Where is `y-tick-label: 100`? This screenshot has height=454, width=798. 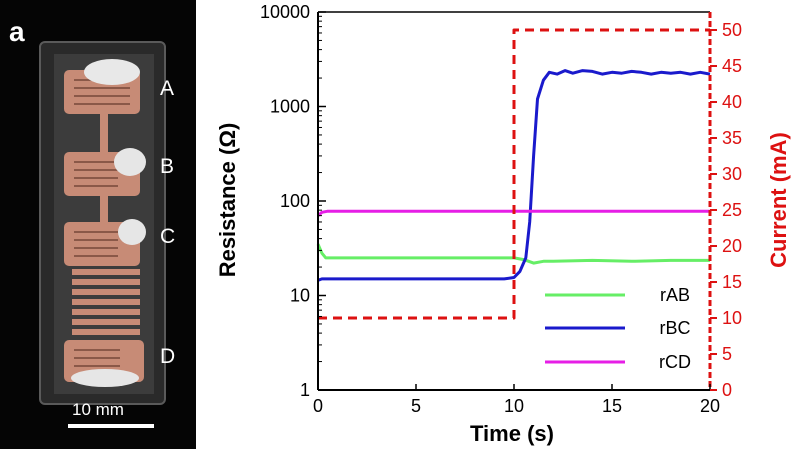
y-tick-label: 100 is located at coordinates (295, 201).